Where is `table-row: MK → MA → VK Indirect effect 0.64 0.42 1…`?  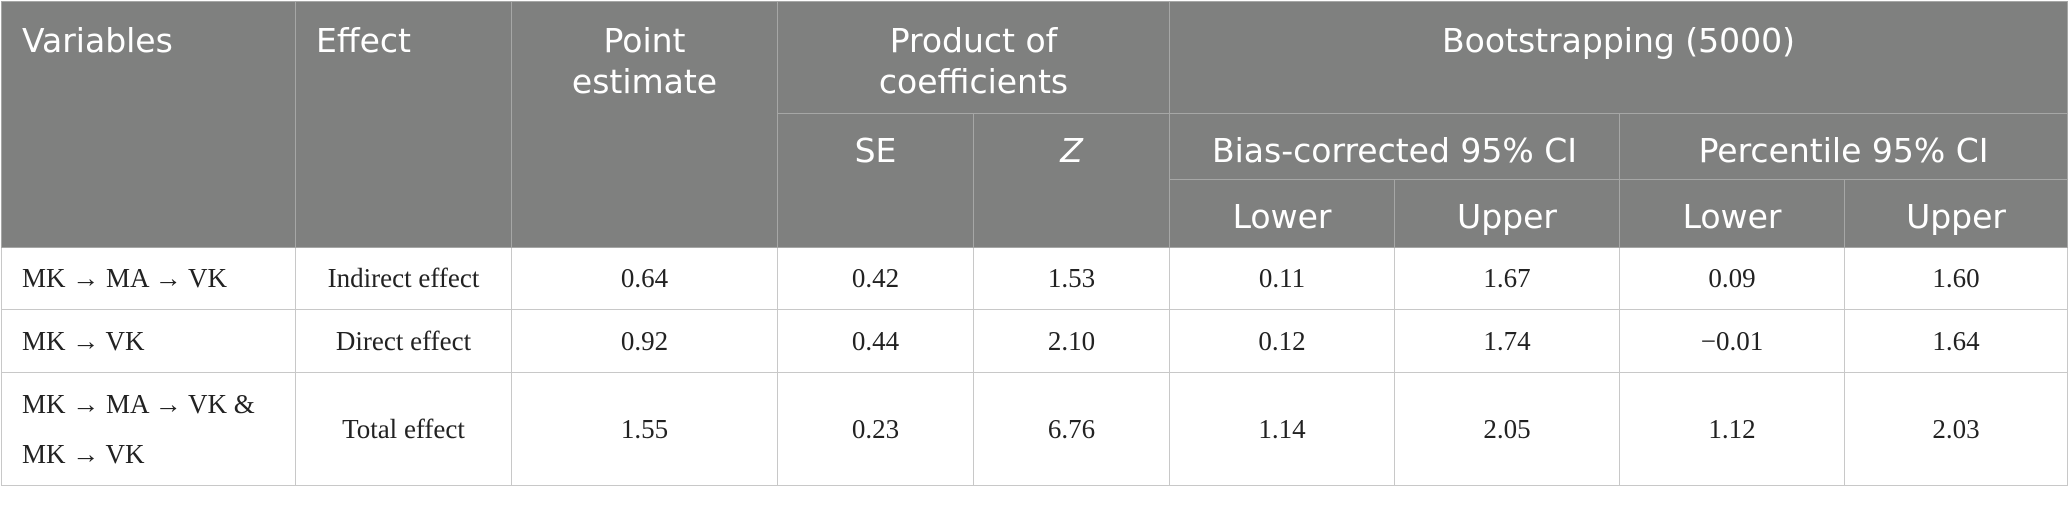 table-row: MK → MA → VK Indirect effect 0.64 0.42 1… is located at coordinates (1034, 278).